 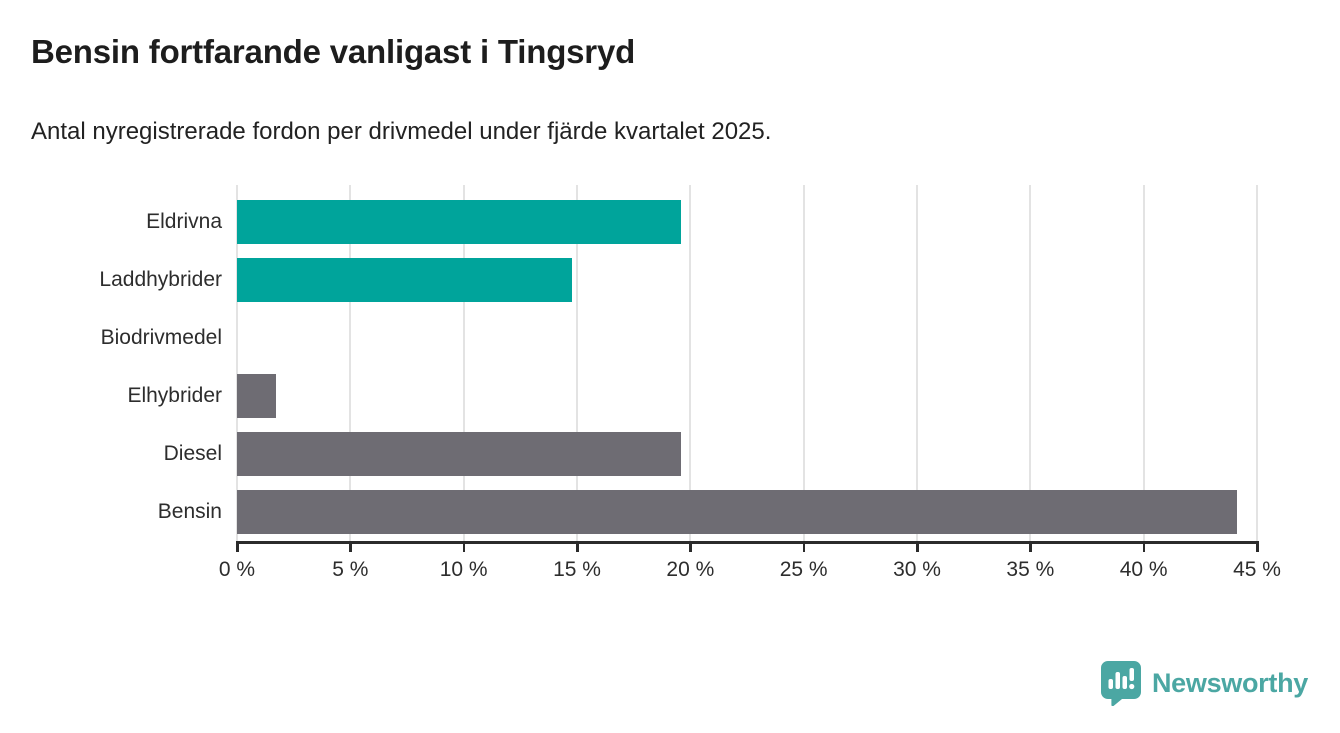 I want to click on bar-diesel, so click(x=459, y=454).